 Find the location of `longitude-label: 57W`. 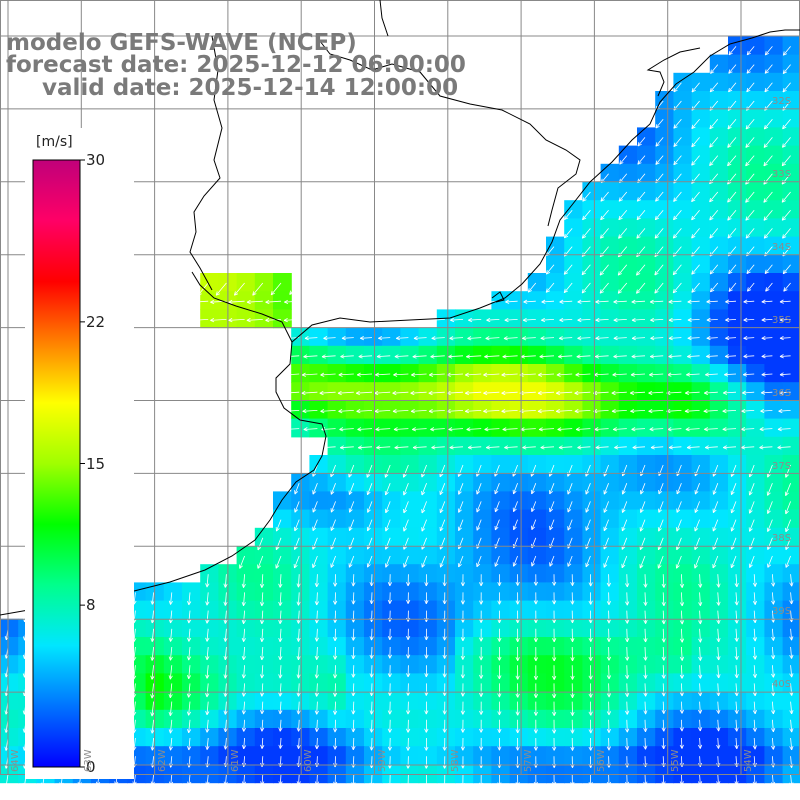

longitude-label: 57W is located at coordinates (529, 760).